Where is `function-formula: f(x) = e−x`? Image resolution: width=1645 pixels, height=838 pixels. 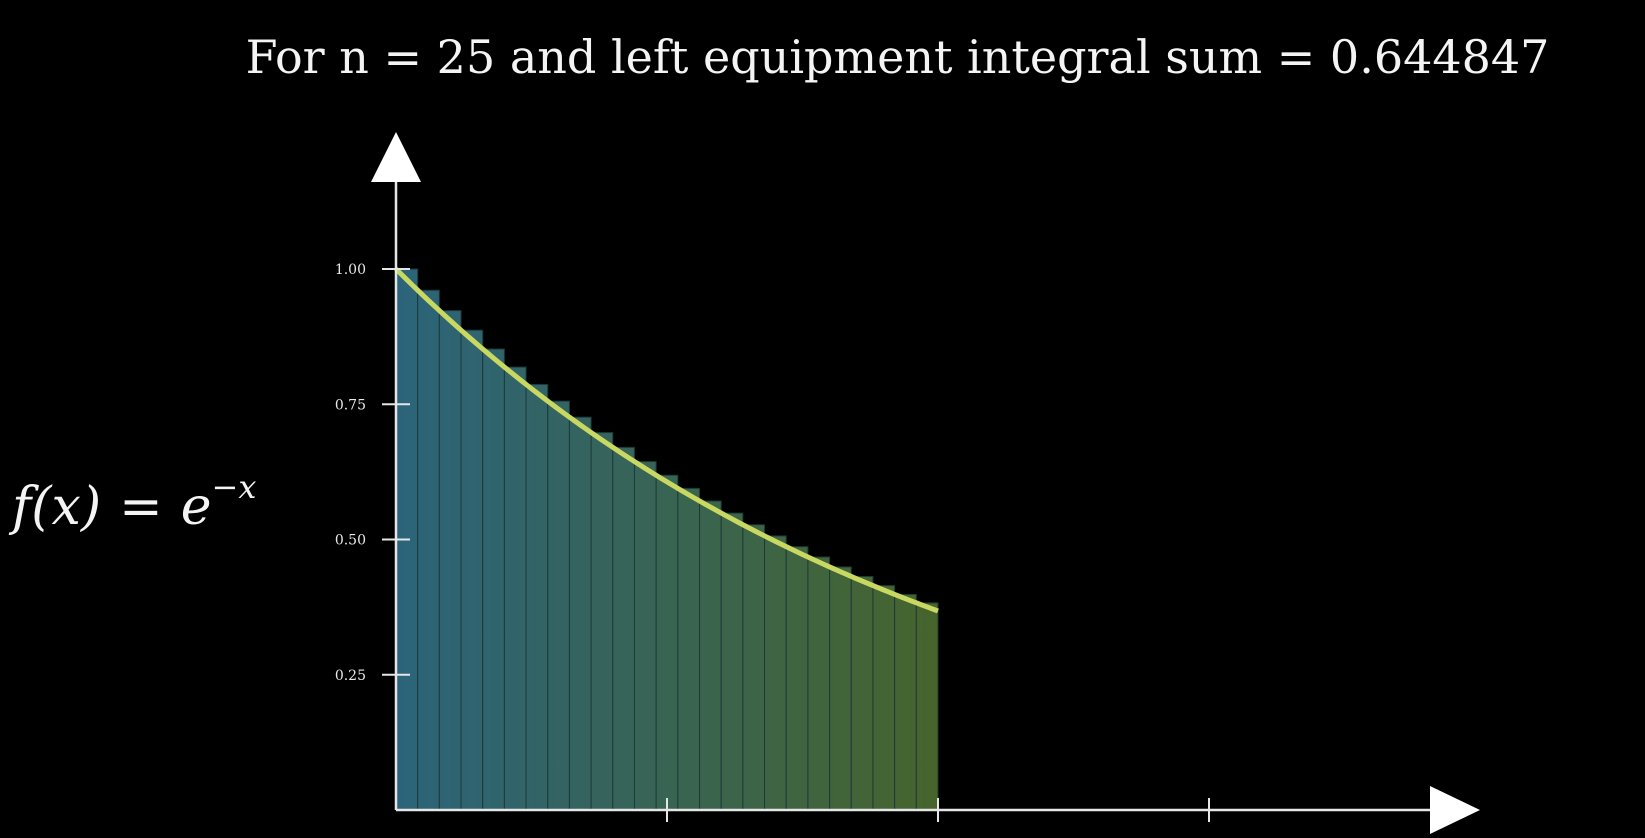
function-formula: f(x) = e−x is located at coordinates (134, 502).